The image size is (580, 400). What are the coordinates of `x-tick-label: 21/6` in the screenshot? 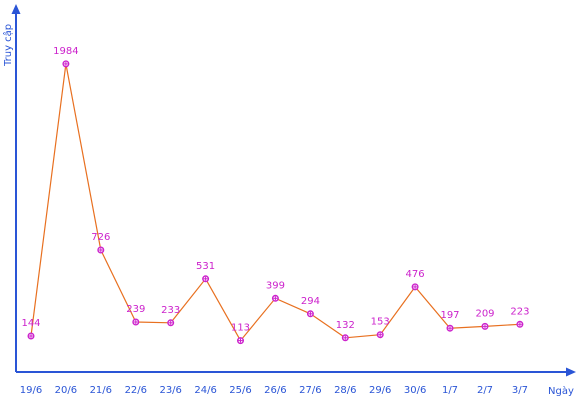 It's located at (101, 390).